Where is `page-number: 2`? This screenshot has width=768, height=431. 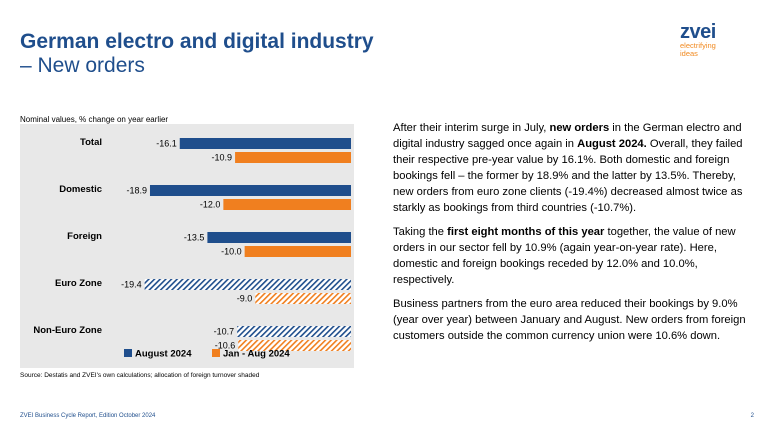
page-number: 2 is located at coordinates (752, 416).